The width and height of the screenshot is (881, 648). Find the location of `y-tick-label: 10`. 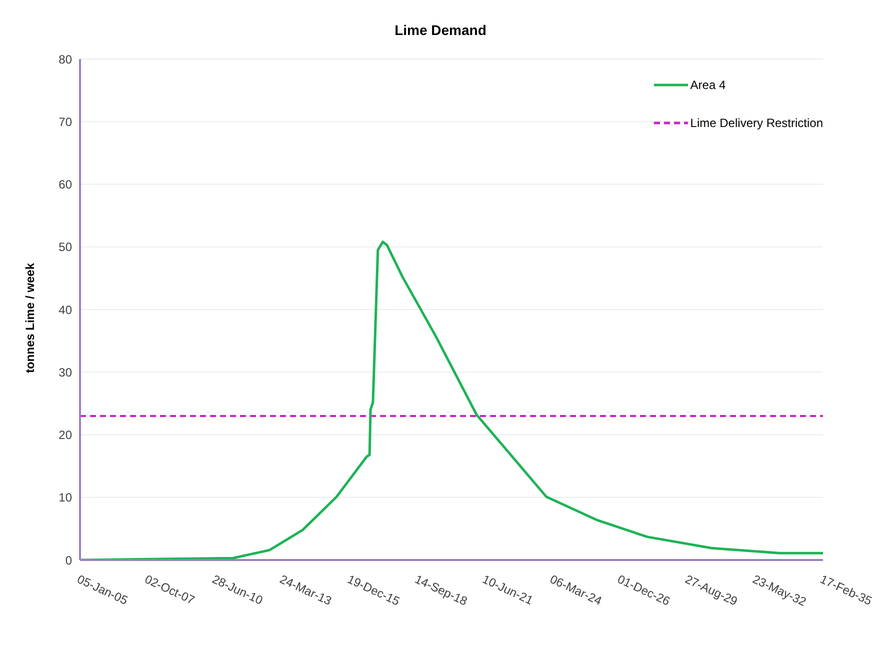

y-tick-label: 10 is located at coordinates (65, 497).